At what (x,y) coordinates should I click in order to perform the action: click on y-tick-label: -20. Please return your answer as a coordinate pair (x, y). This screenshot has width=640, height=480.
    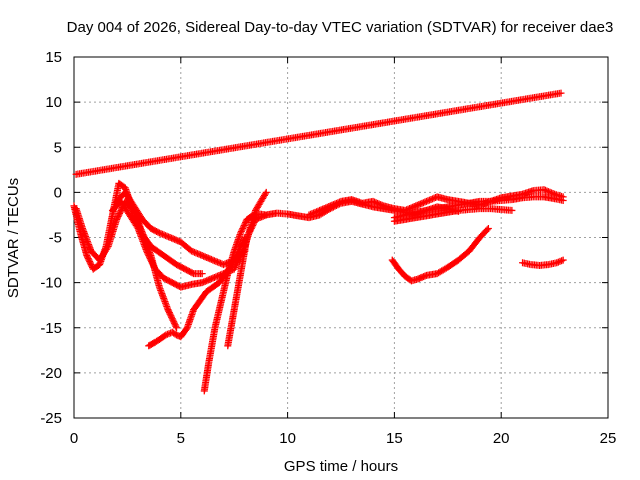
    Looking at the image, I should click on (51, 373).